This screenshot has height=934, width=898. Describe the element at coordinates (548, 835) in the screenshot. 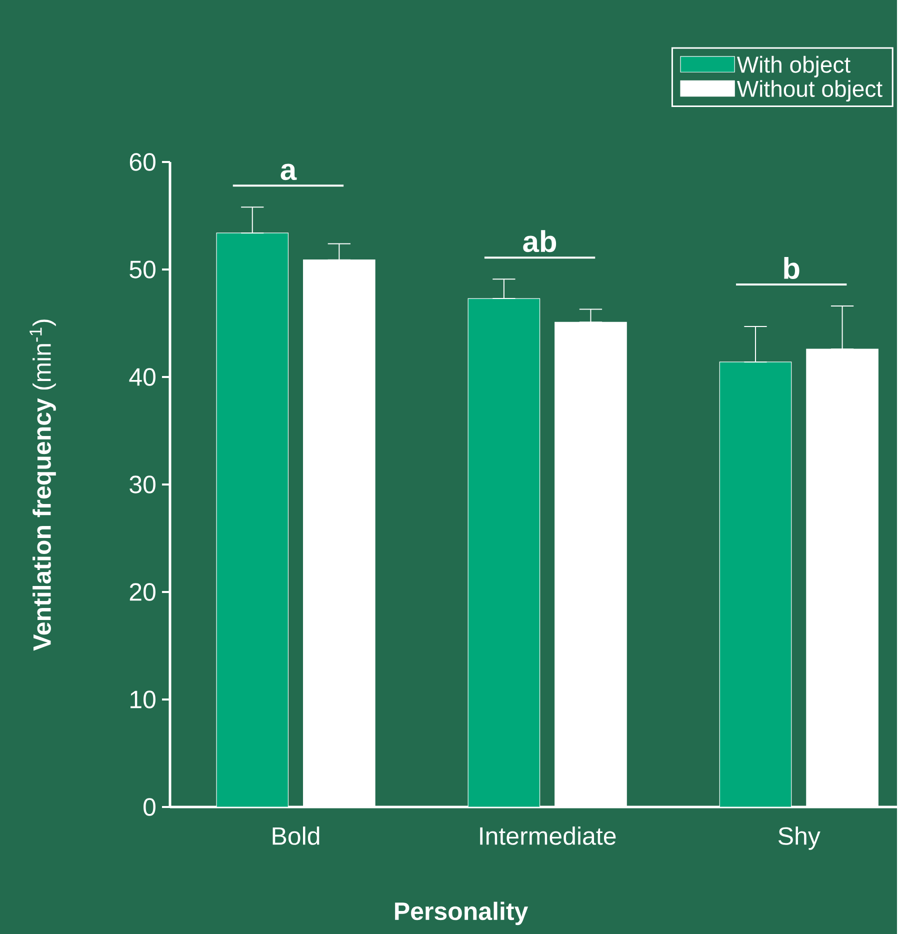

I see `x-tick-label: Intermediate` at that location.